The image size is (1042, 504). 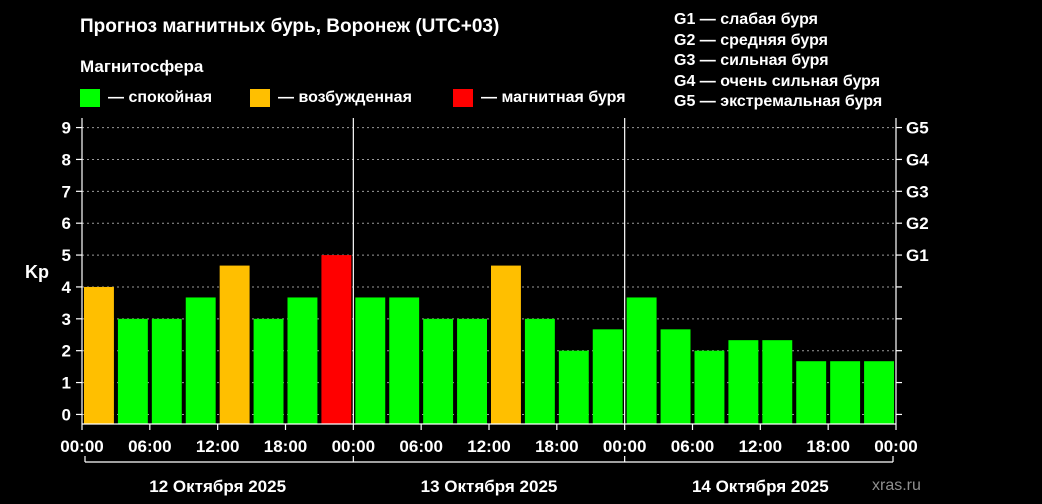 What do you see at coordinates (751, 60) in the screenshot?
I see `storm-level-g3: G3 — сильная буря` at bounding box center [751, 60].